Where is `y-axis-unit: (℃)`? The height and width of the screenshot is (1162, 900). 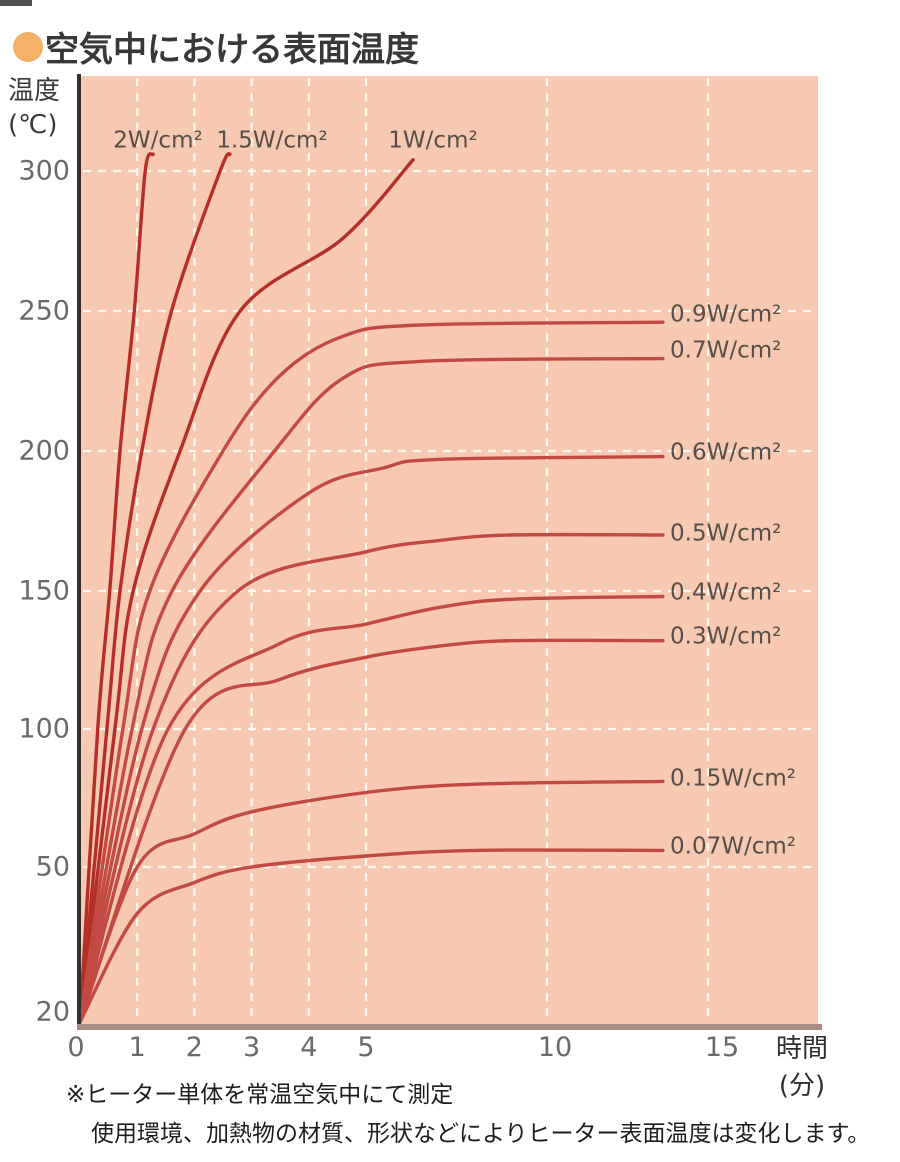 y-axis-unit: (℃) is located at coordinates (33, 125).